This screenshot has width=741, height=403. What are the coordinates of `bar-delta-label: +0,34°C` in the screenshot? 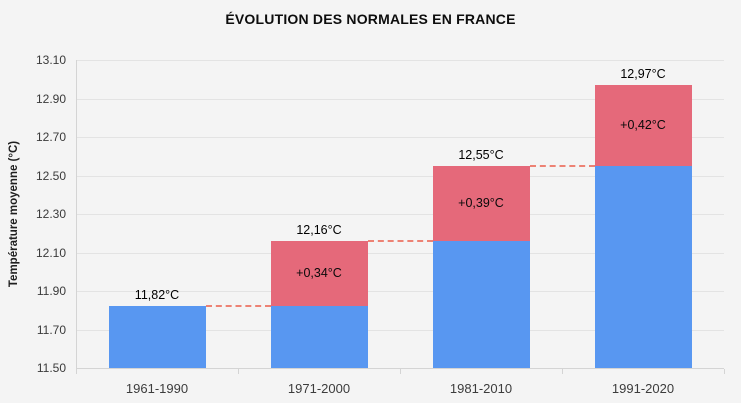 It's located at (319, 273).